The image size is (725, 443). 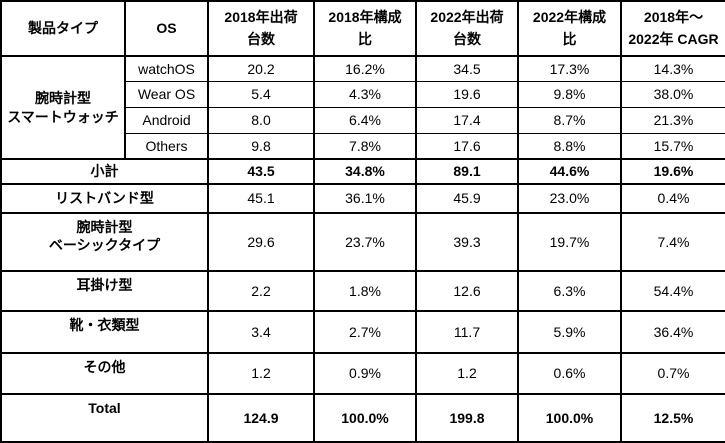 What do you see at coordinates (672, 171) in the screenshot?
I see `data-cell: 19.6%` at bounding box center [672, 171].